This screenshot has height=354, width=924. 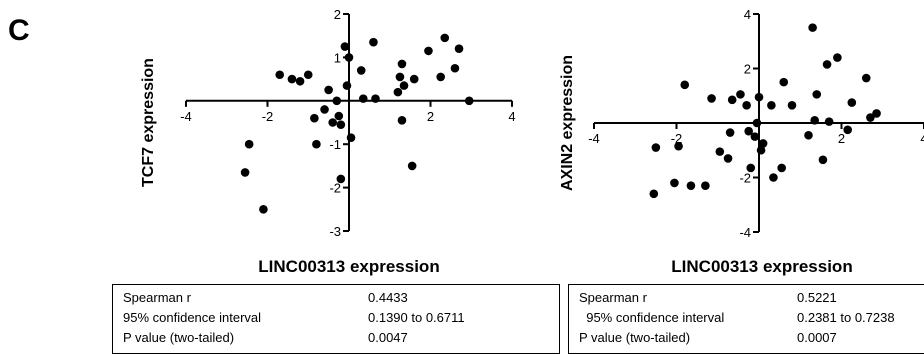 What do you see at coordinates (745, 232) in the screenshot?
I see `y-tick-label: -4` at bounding box center [745, 232].